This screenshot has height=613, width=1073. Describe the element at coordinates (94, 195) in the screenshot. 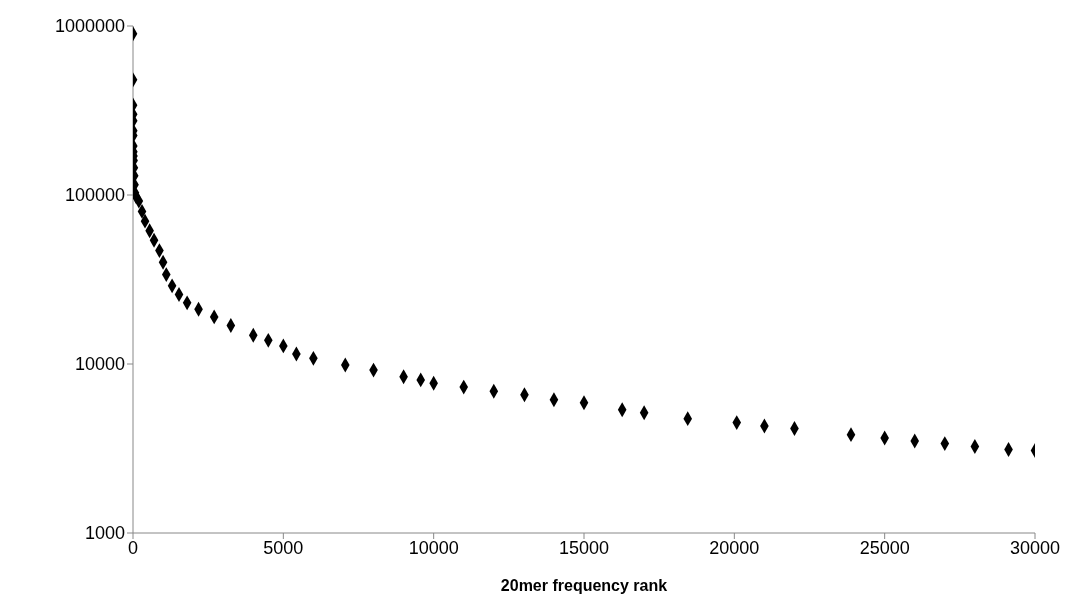

I see `y-tick-label: 100000` at that location.